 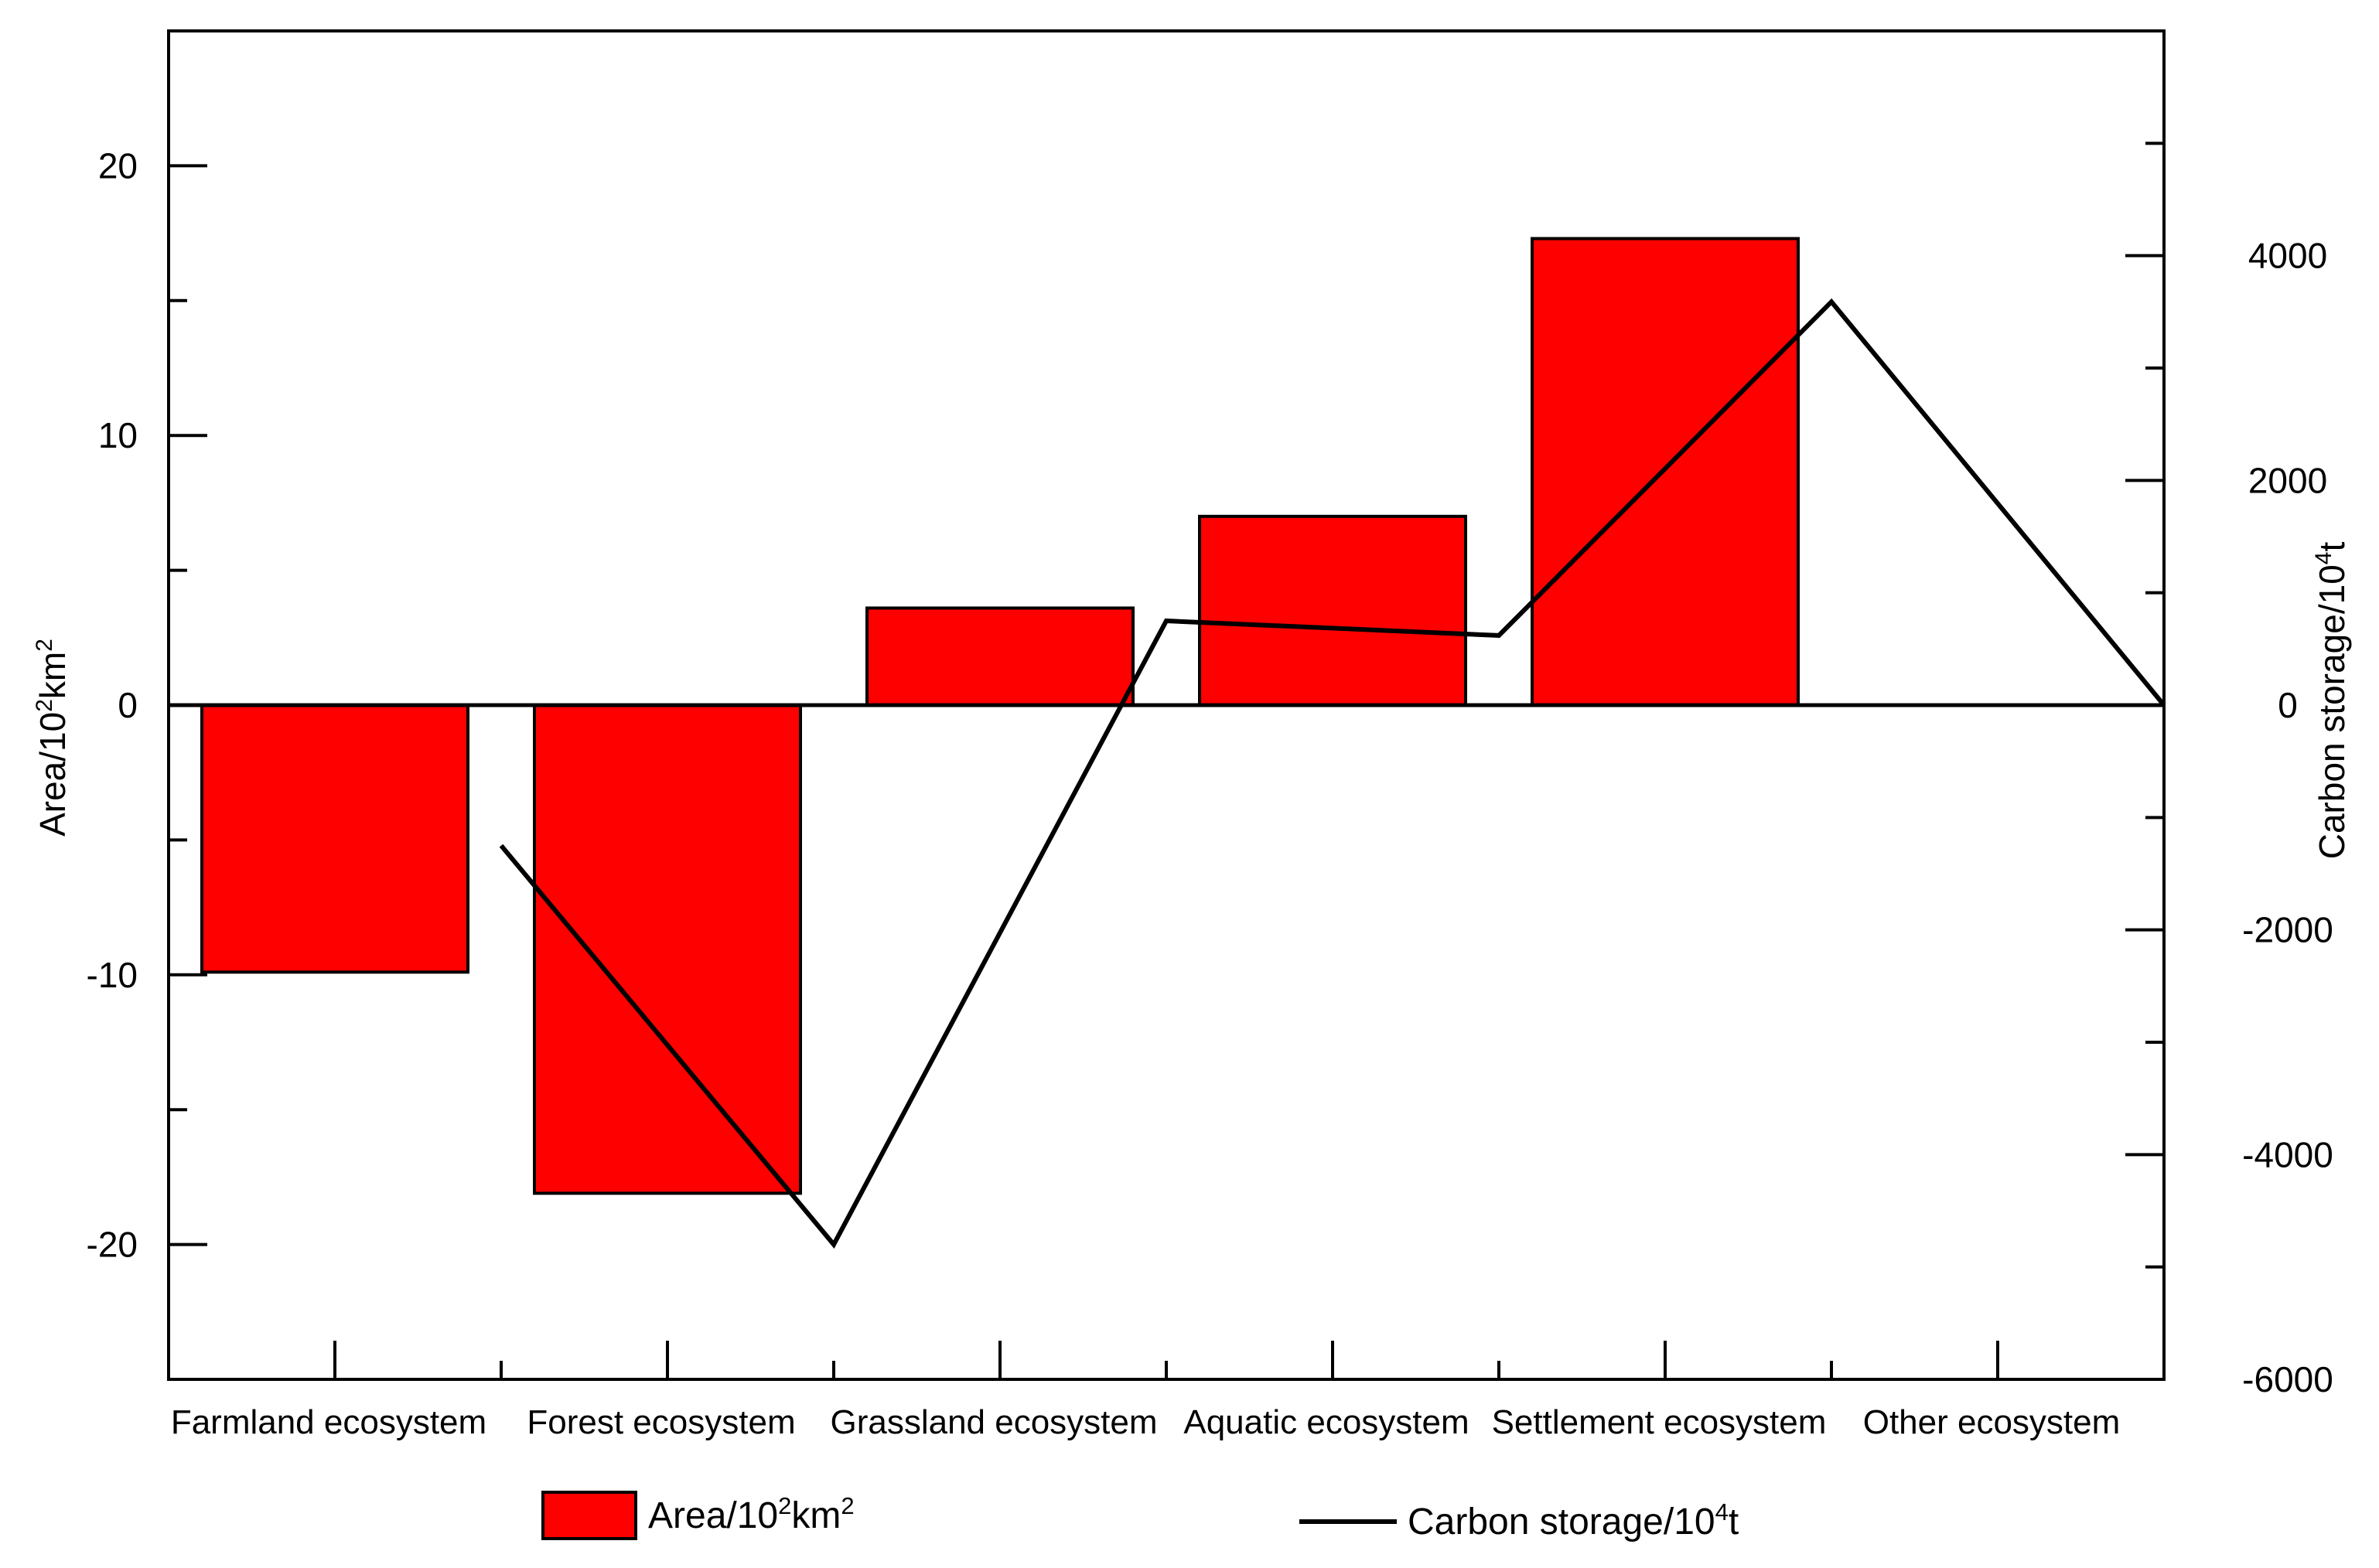 I want to click on right-axis-title-part: Carbon storage/10, so click(x=2332, y=711).